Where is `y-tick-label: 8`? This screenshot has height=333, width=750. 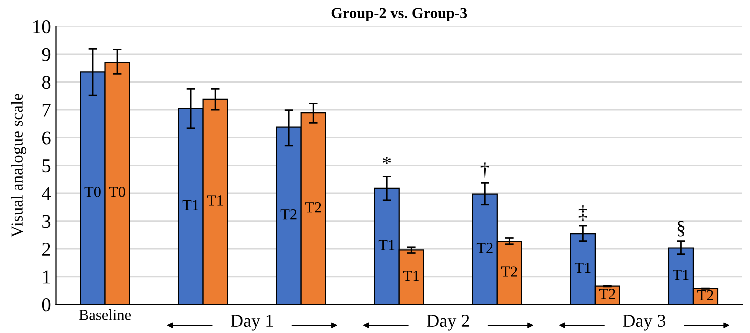 y-tick-label: 8 is located at coordinates (46, 83).